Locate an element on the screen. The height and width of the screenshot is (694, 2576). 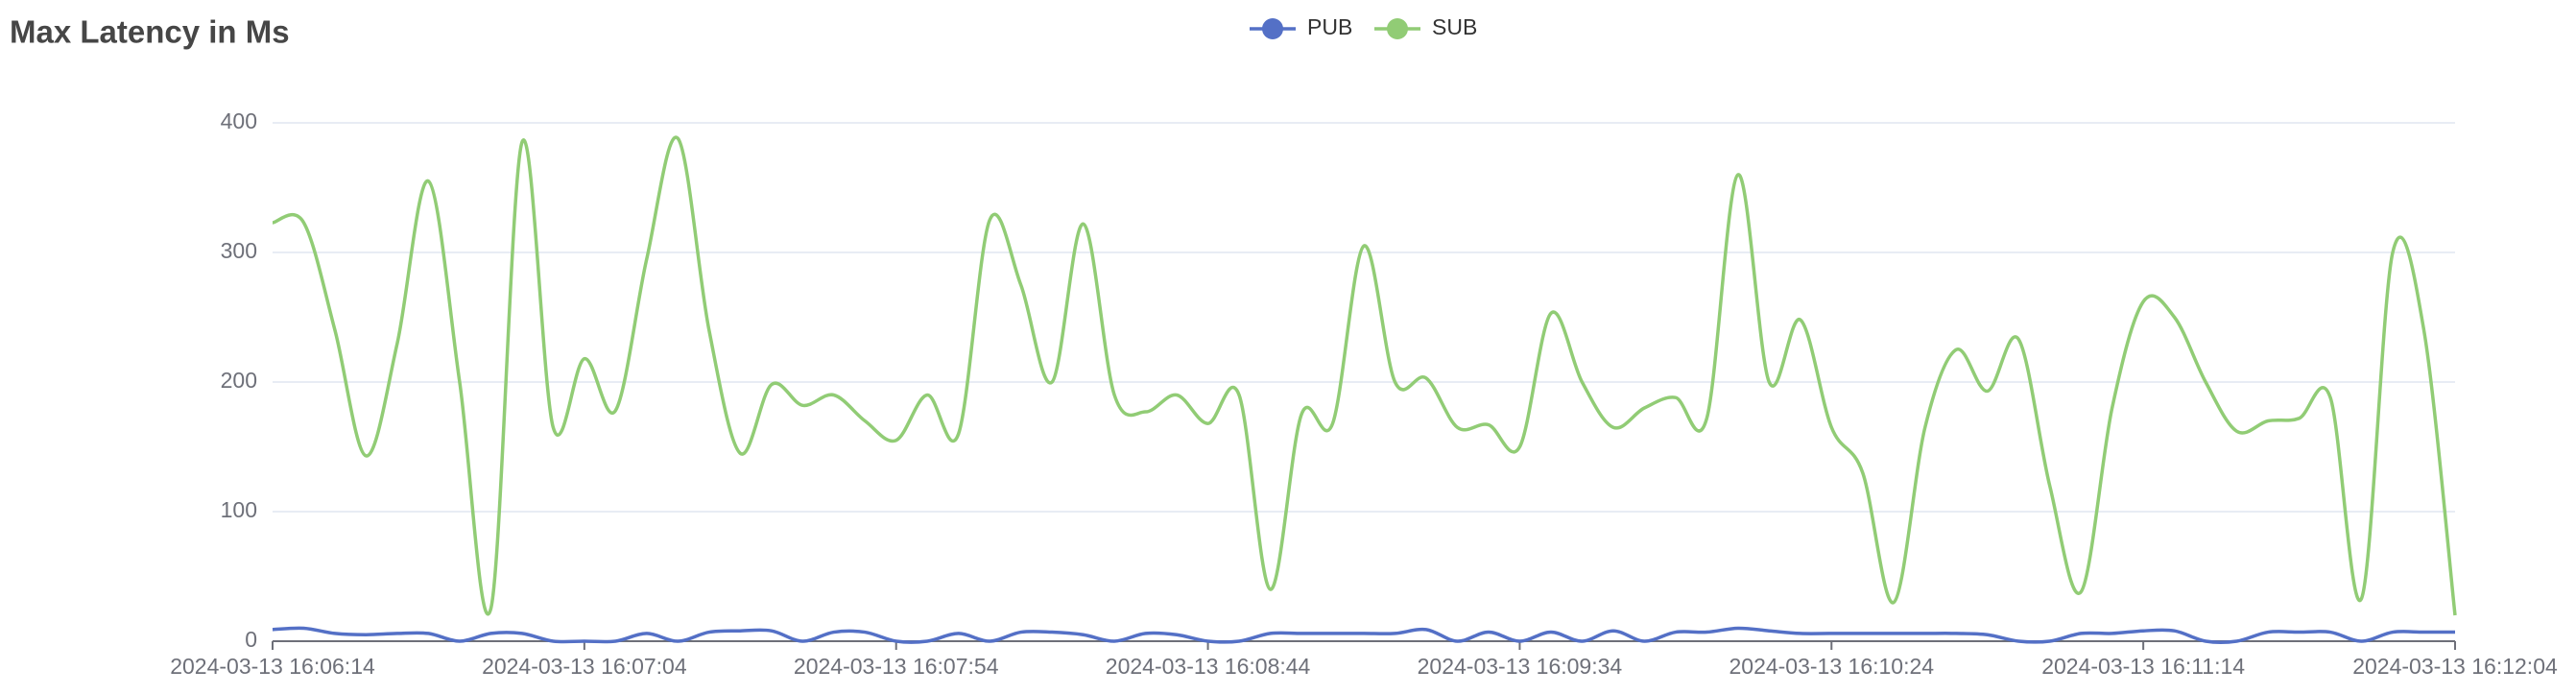
y-tick-label: 300 is located at coordinates (239, 250).